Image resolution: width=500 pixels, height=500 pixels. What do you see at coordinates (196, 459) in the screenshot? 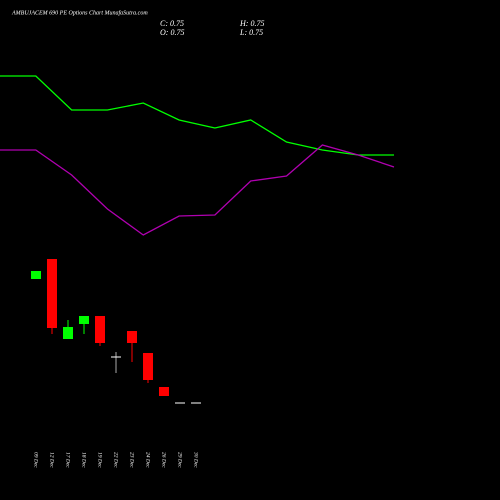
I see `x-tick-label: 30 Dec` at bounding box center [196, 459].